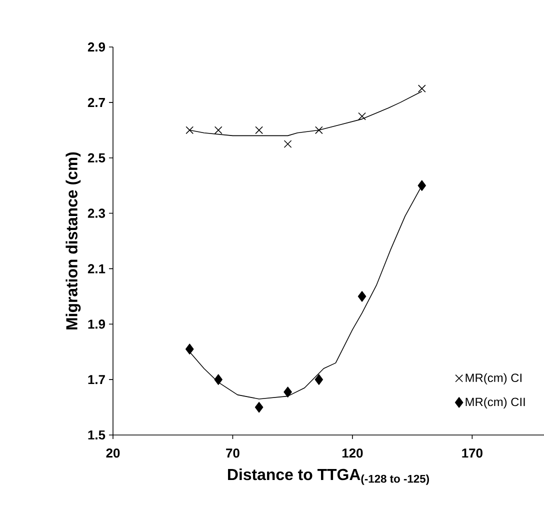 The width and height of the screenshot is (544, 525). What do you see at coordinates (352, 453) in the screenshot?
I see `x-tick-label: 120` at bounding box center [352, 453].